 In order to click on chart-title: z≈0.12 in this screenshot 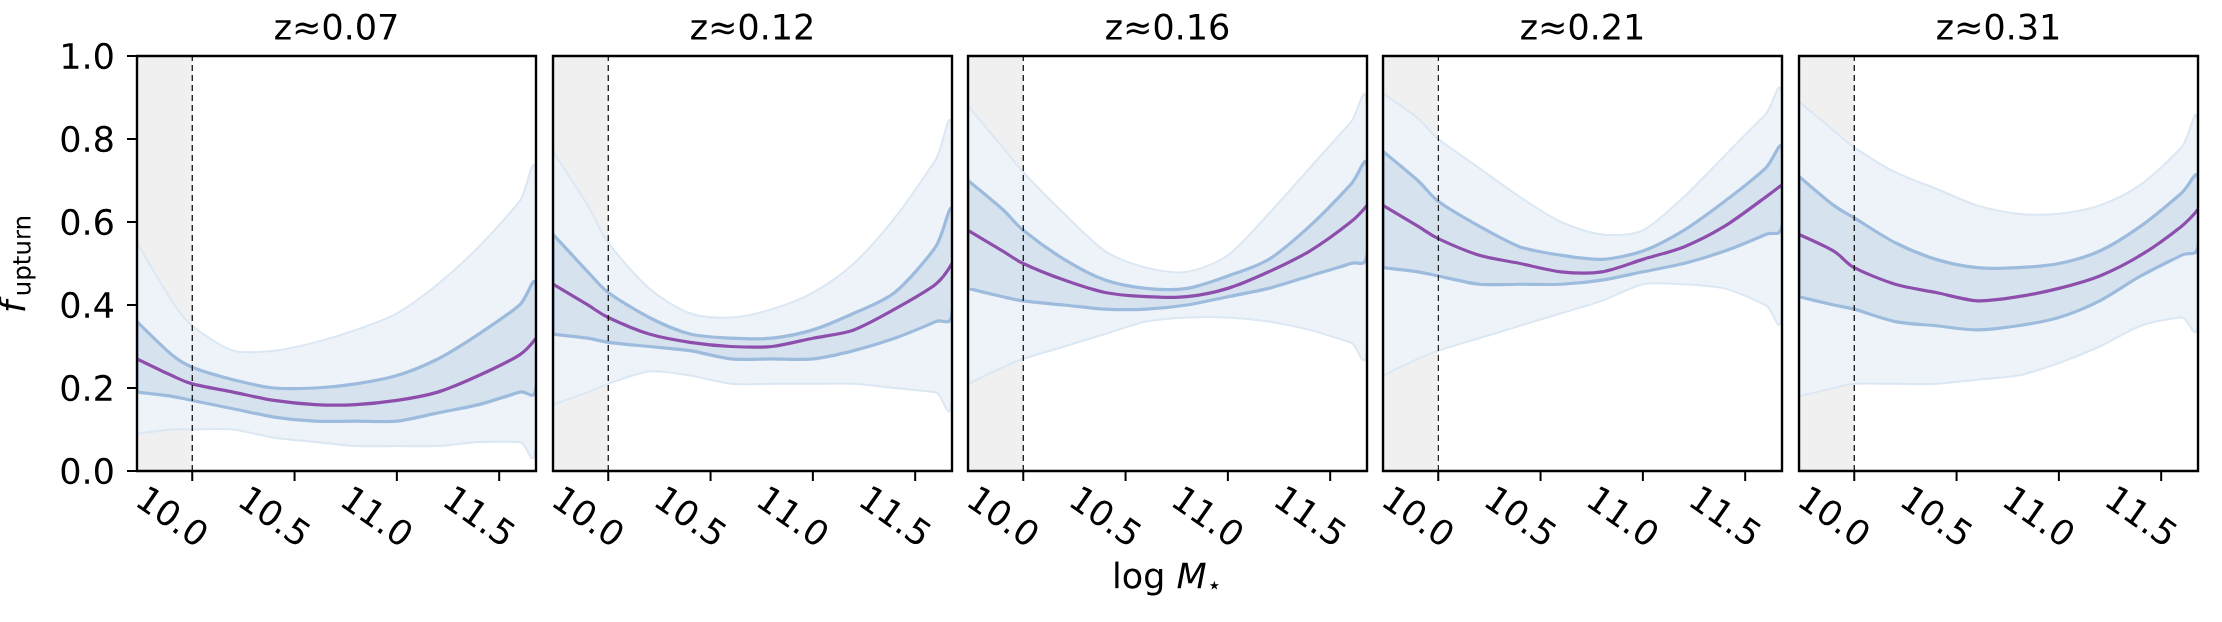, I will do `click(751, 26)`.